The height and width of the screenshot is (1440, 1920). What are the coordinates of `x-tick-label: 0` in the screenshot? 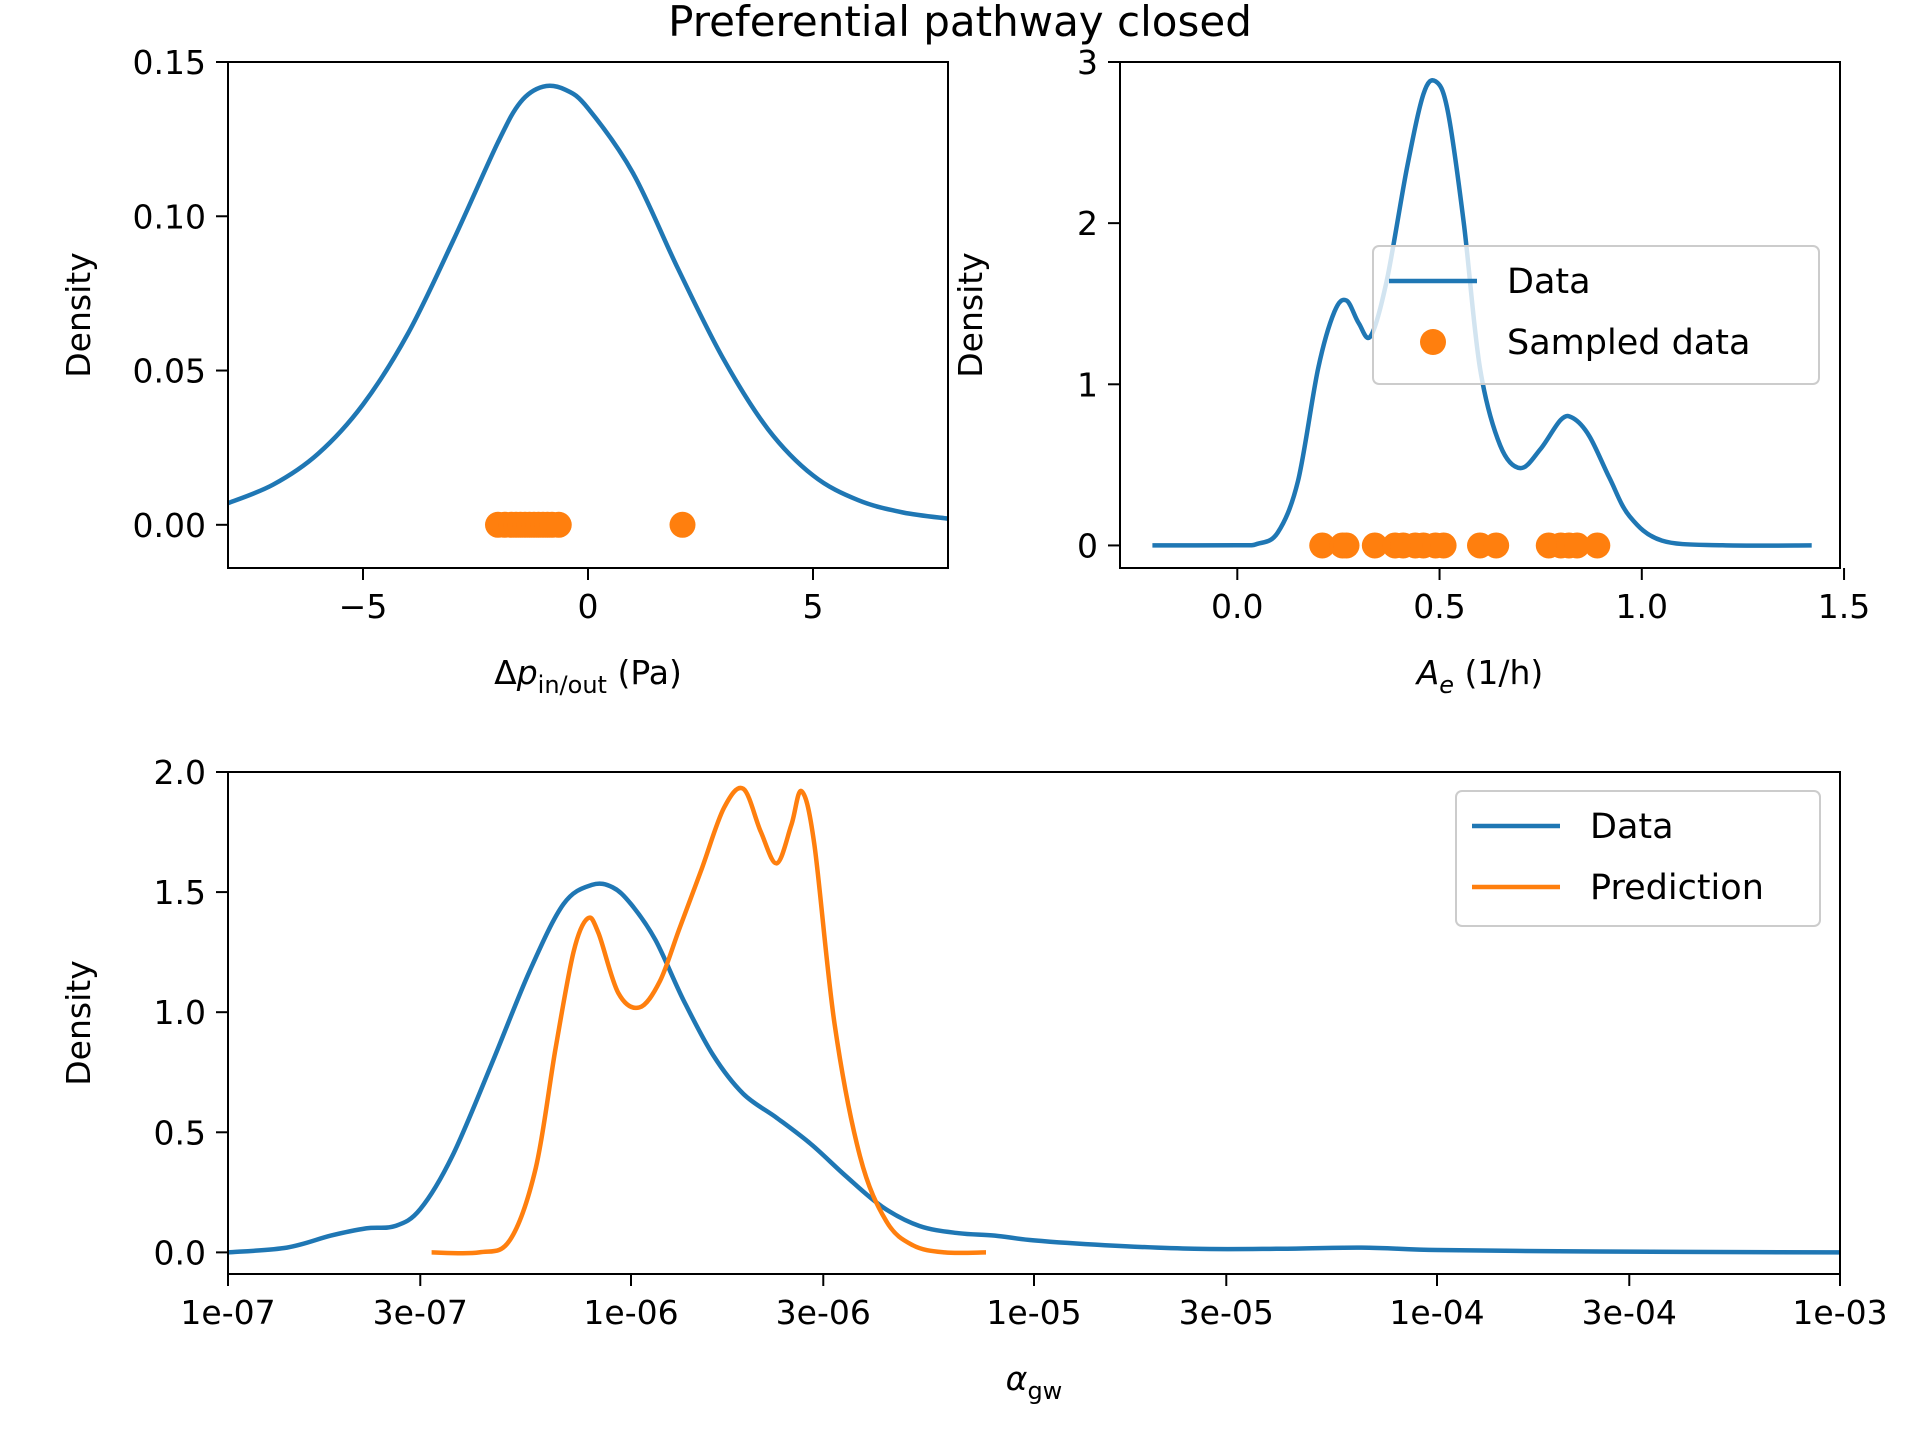 It's located at (588, 606).